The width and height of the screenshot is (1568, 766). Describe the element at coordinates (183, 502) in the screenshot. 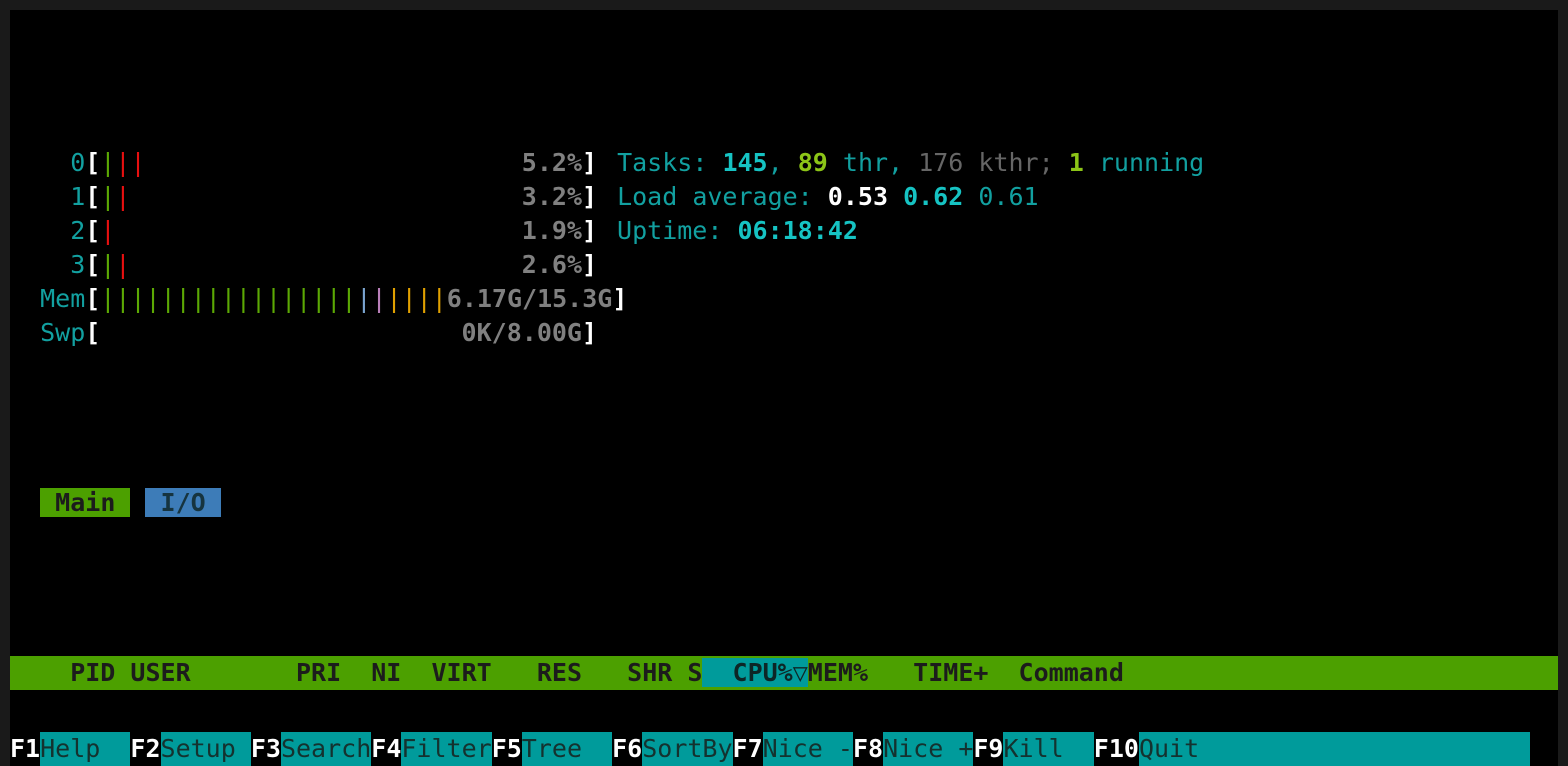

I see `tab-i-o: I/O` at that location.